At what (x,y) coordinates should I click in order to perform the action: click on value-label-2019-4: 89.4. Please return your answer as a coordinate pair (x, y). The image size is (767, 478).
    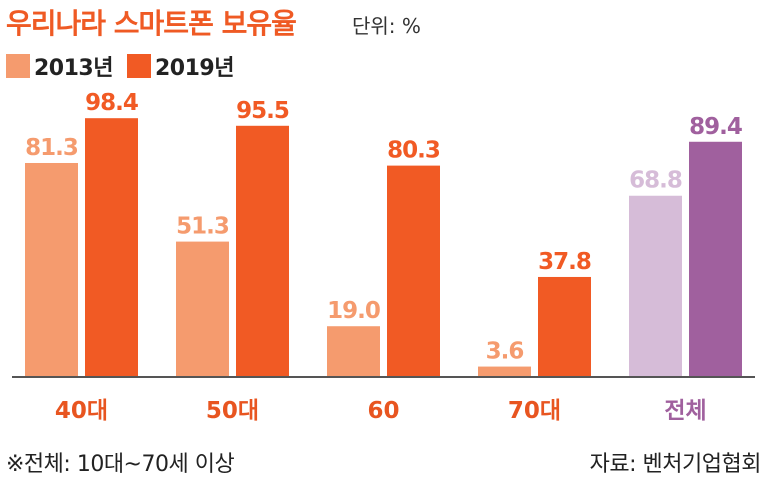
    Looking at the image, I should click on (715, 127).